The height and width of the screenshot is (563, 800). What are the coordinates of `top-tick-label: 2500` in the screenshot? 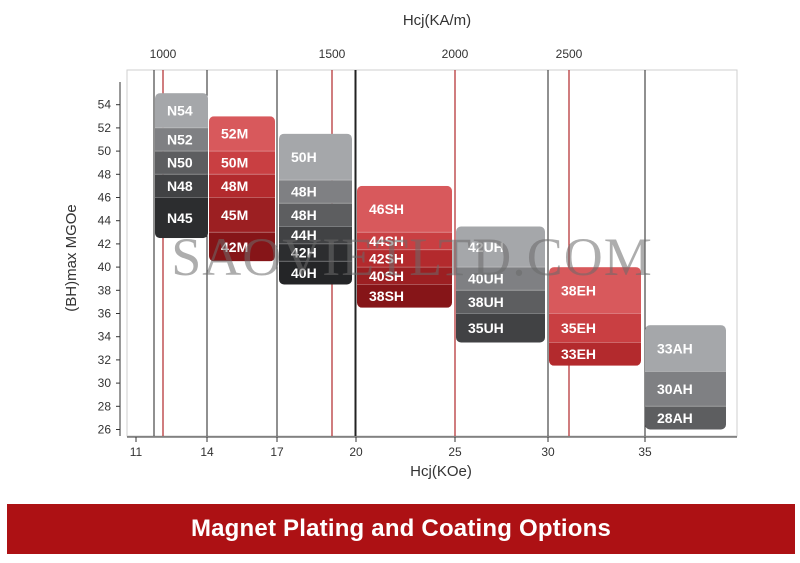 It's located at (569, 54).